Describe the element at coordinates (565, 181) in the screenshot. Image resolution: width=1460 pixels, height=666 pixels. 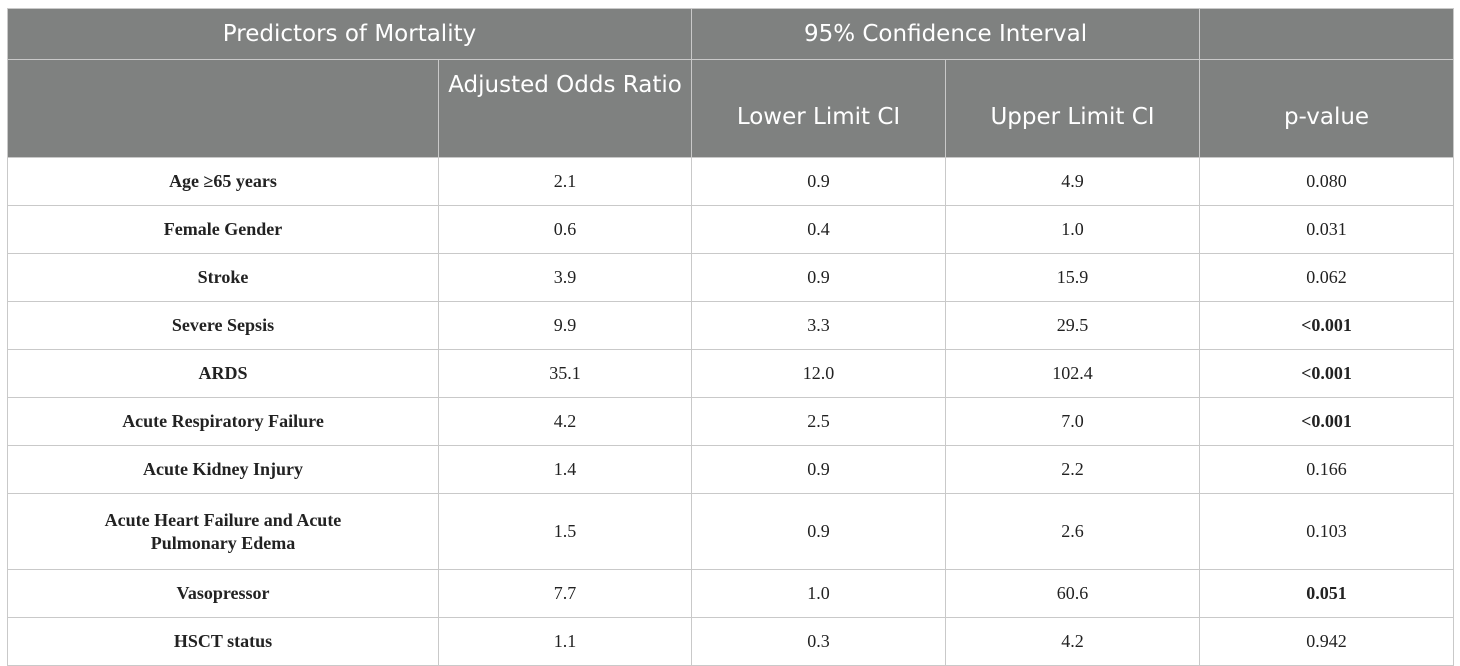
I see `adjusted-odds-ratio-cell: 2.1` at that location.